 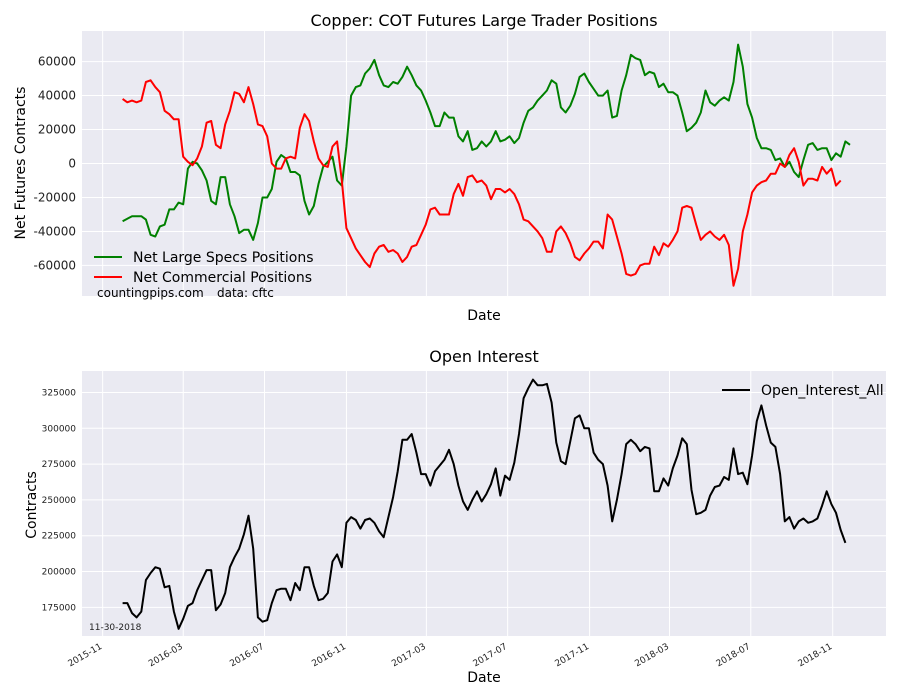 What do you see at coordinates (72, 164) in the screenshot?
I see `positions-y-tick-label: 0` at bounding box center [72, 164].